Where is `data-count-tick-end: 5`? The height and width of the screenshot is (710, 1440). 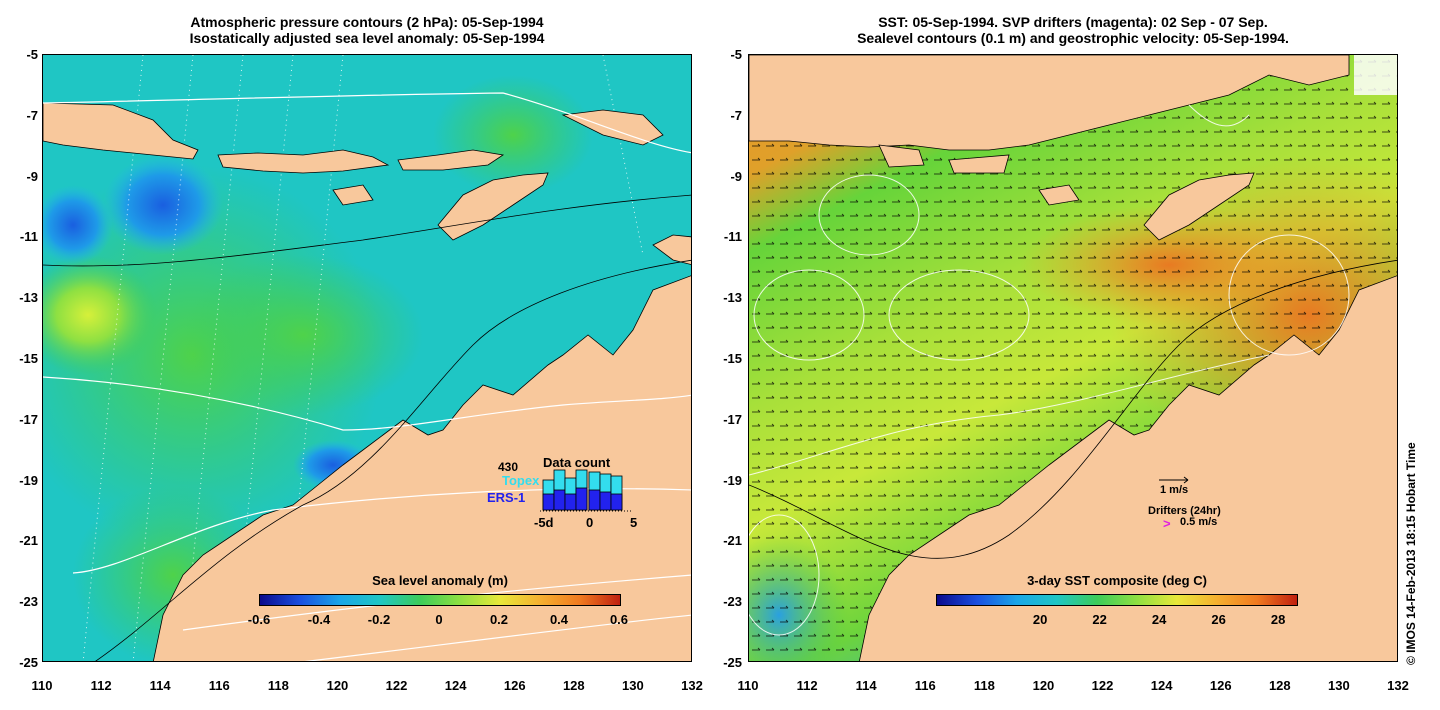
data-count-tick-end: 5 is located at coordinates (634, 522).